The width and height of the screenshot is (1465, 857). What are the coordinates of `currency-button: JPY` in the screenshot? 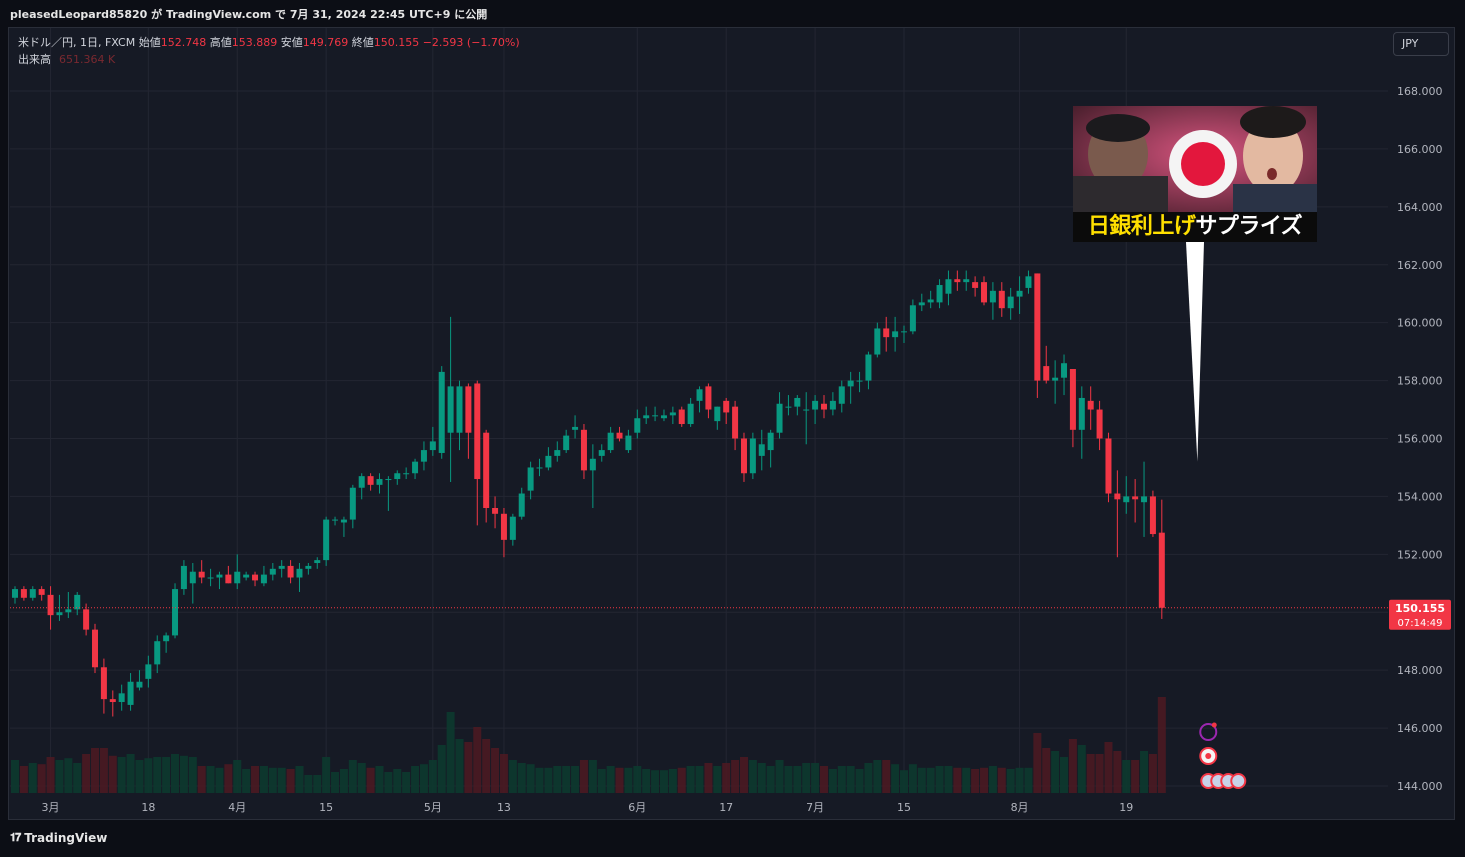 It's located at (1421, 44).